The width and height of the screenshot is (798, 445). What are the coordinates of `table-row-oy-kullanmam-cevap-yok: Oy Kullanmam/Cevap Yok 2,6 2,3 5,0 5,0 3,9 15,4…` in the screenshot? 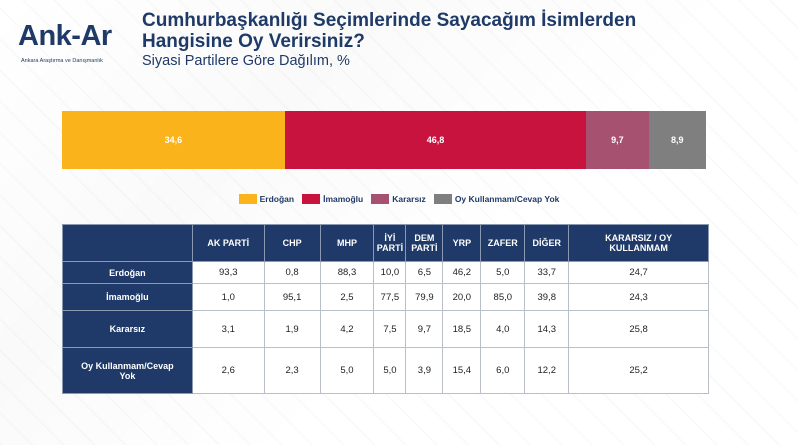 It's located at (385, 370).